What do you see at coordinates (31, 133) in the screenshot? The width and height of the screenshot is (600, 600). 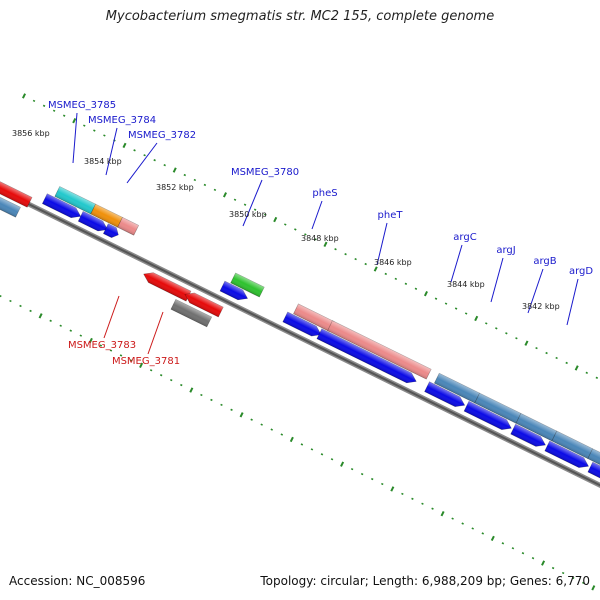 I see `kbp-label: 3856 kbp` at bounding box center [31, 133].